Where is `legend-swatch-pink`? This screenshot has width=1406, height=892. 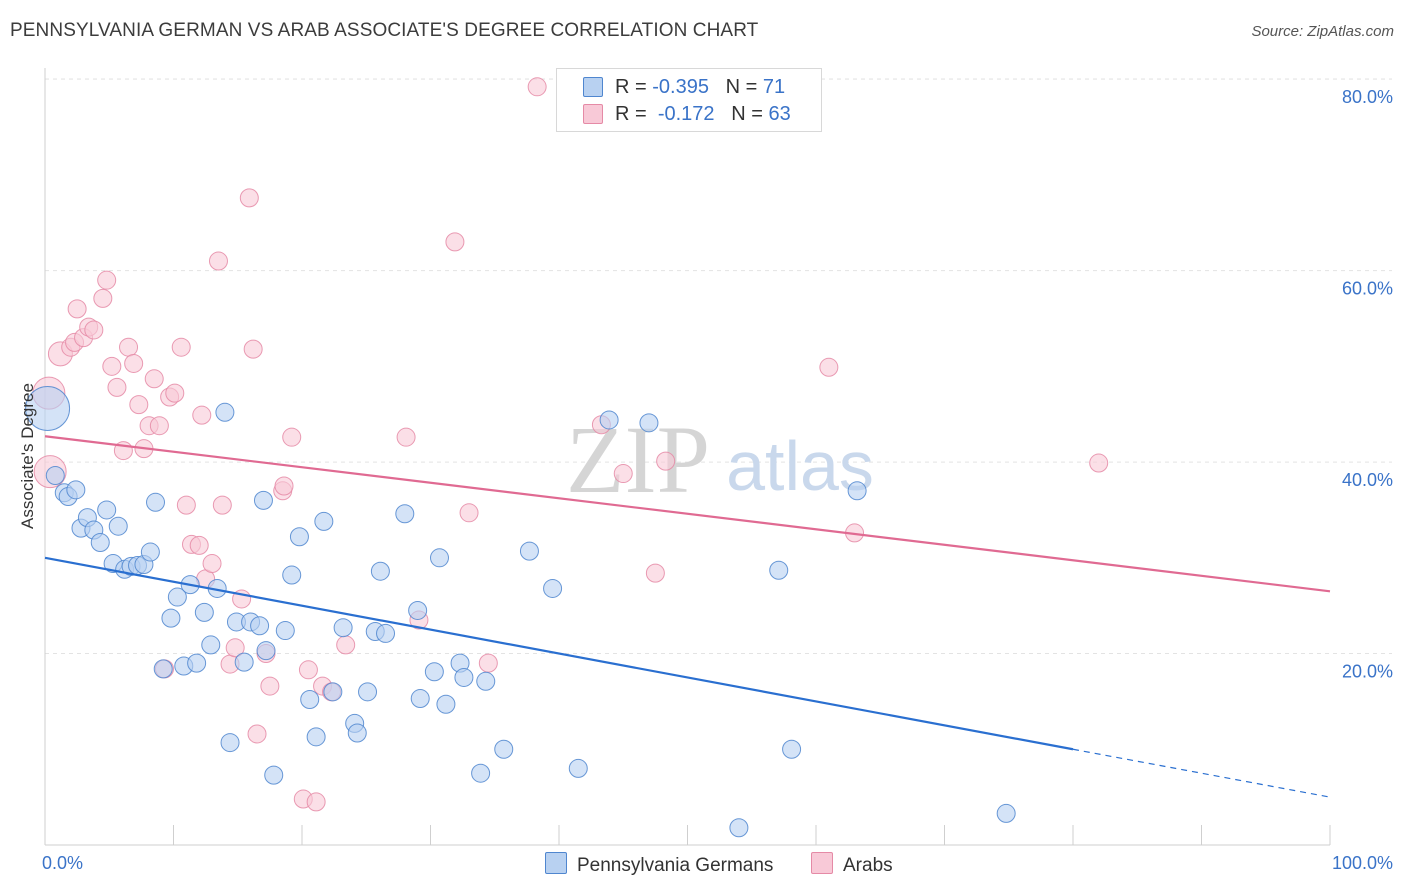 legend-swatch-pink is located at coordinates (593, 114).